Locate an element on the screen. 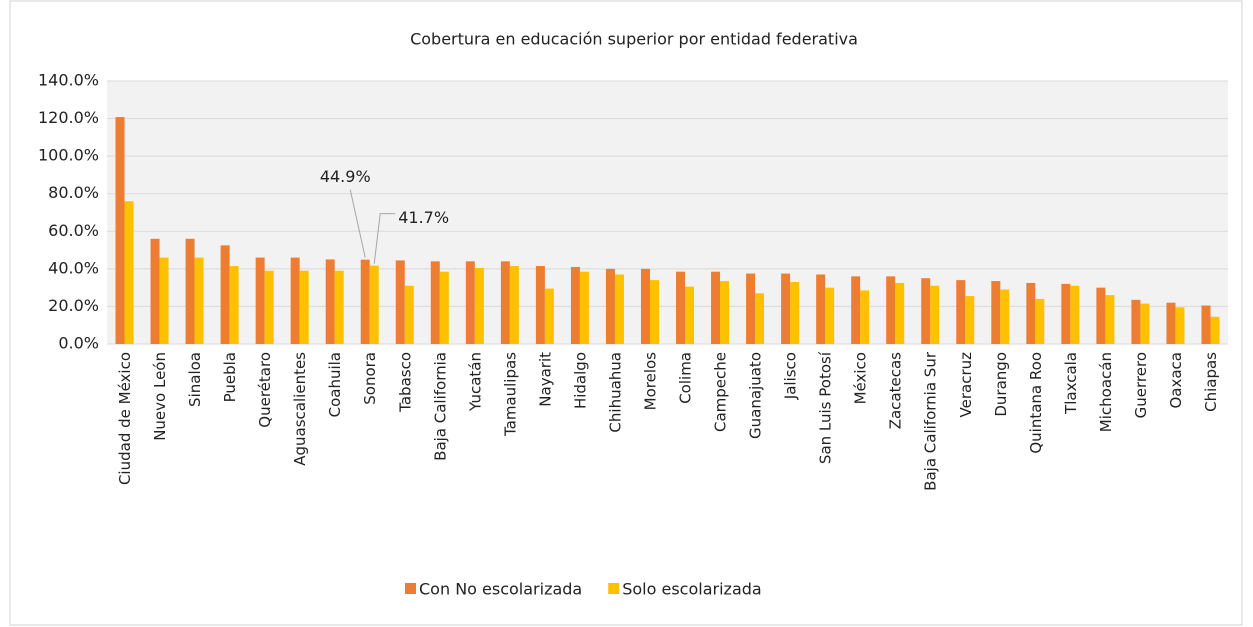  x-tick-label: Jalisco is located at coordinates (791, 376).